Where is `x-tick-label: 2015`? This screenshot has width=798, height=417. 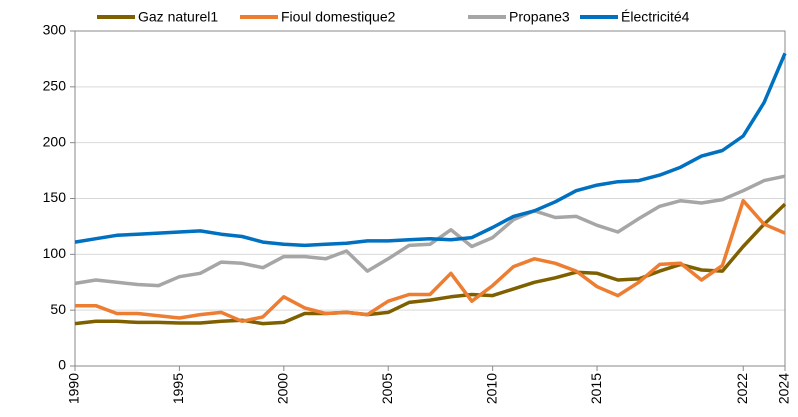 x-tick-label: 2015 is located at coordinates (596, 388).